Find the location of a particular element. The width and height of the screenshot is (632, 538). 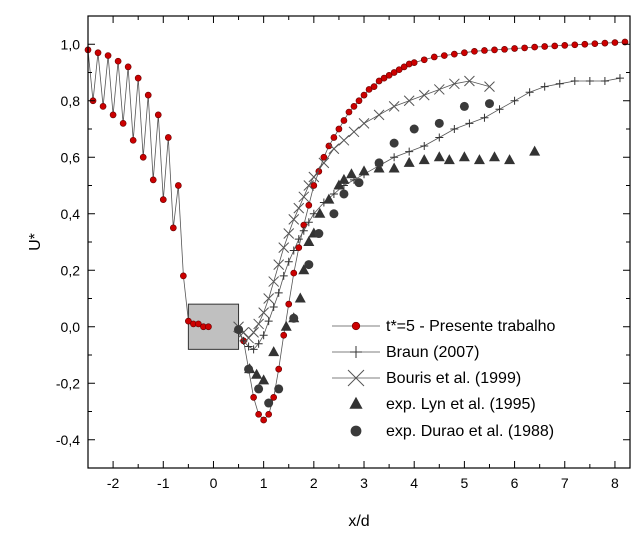

x-tick-label: 5 is located at coordinates (464, 483).